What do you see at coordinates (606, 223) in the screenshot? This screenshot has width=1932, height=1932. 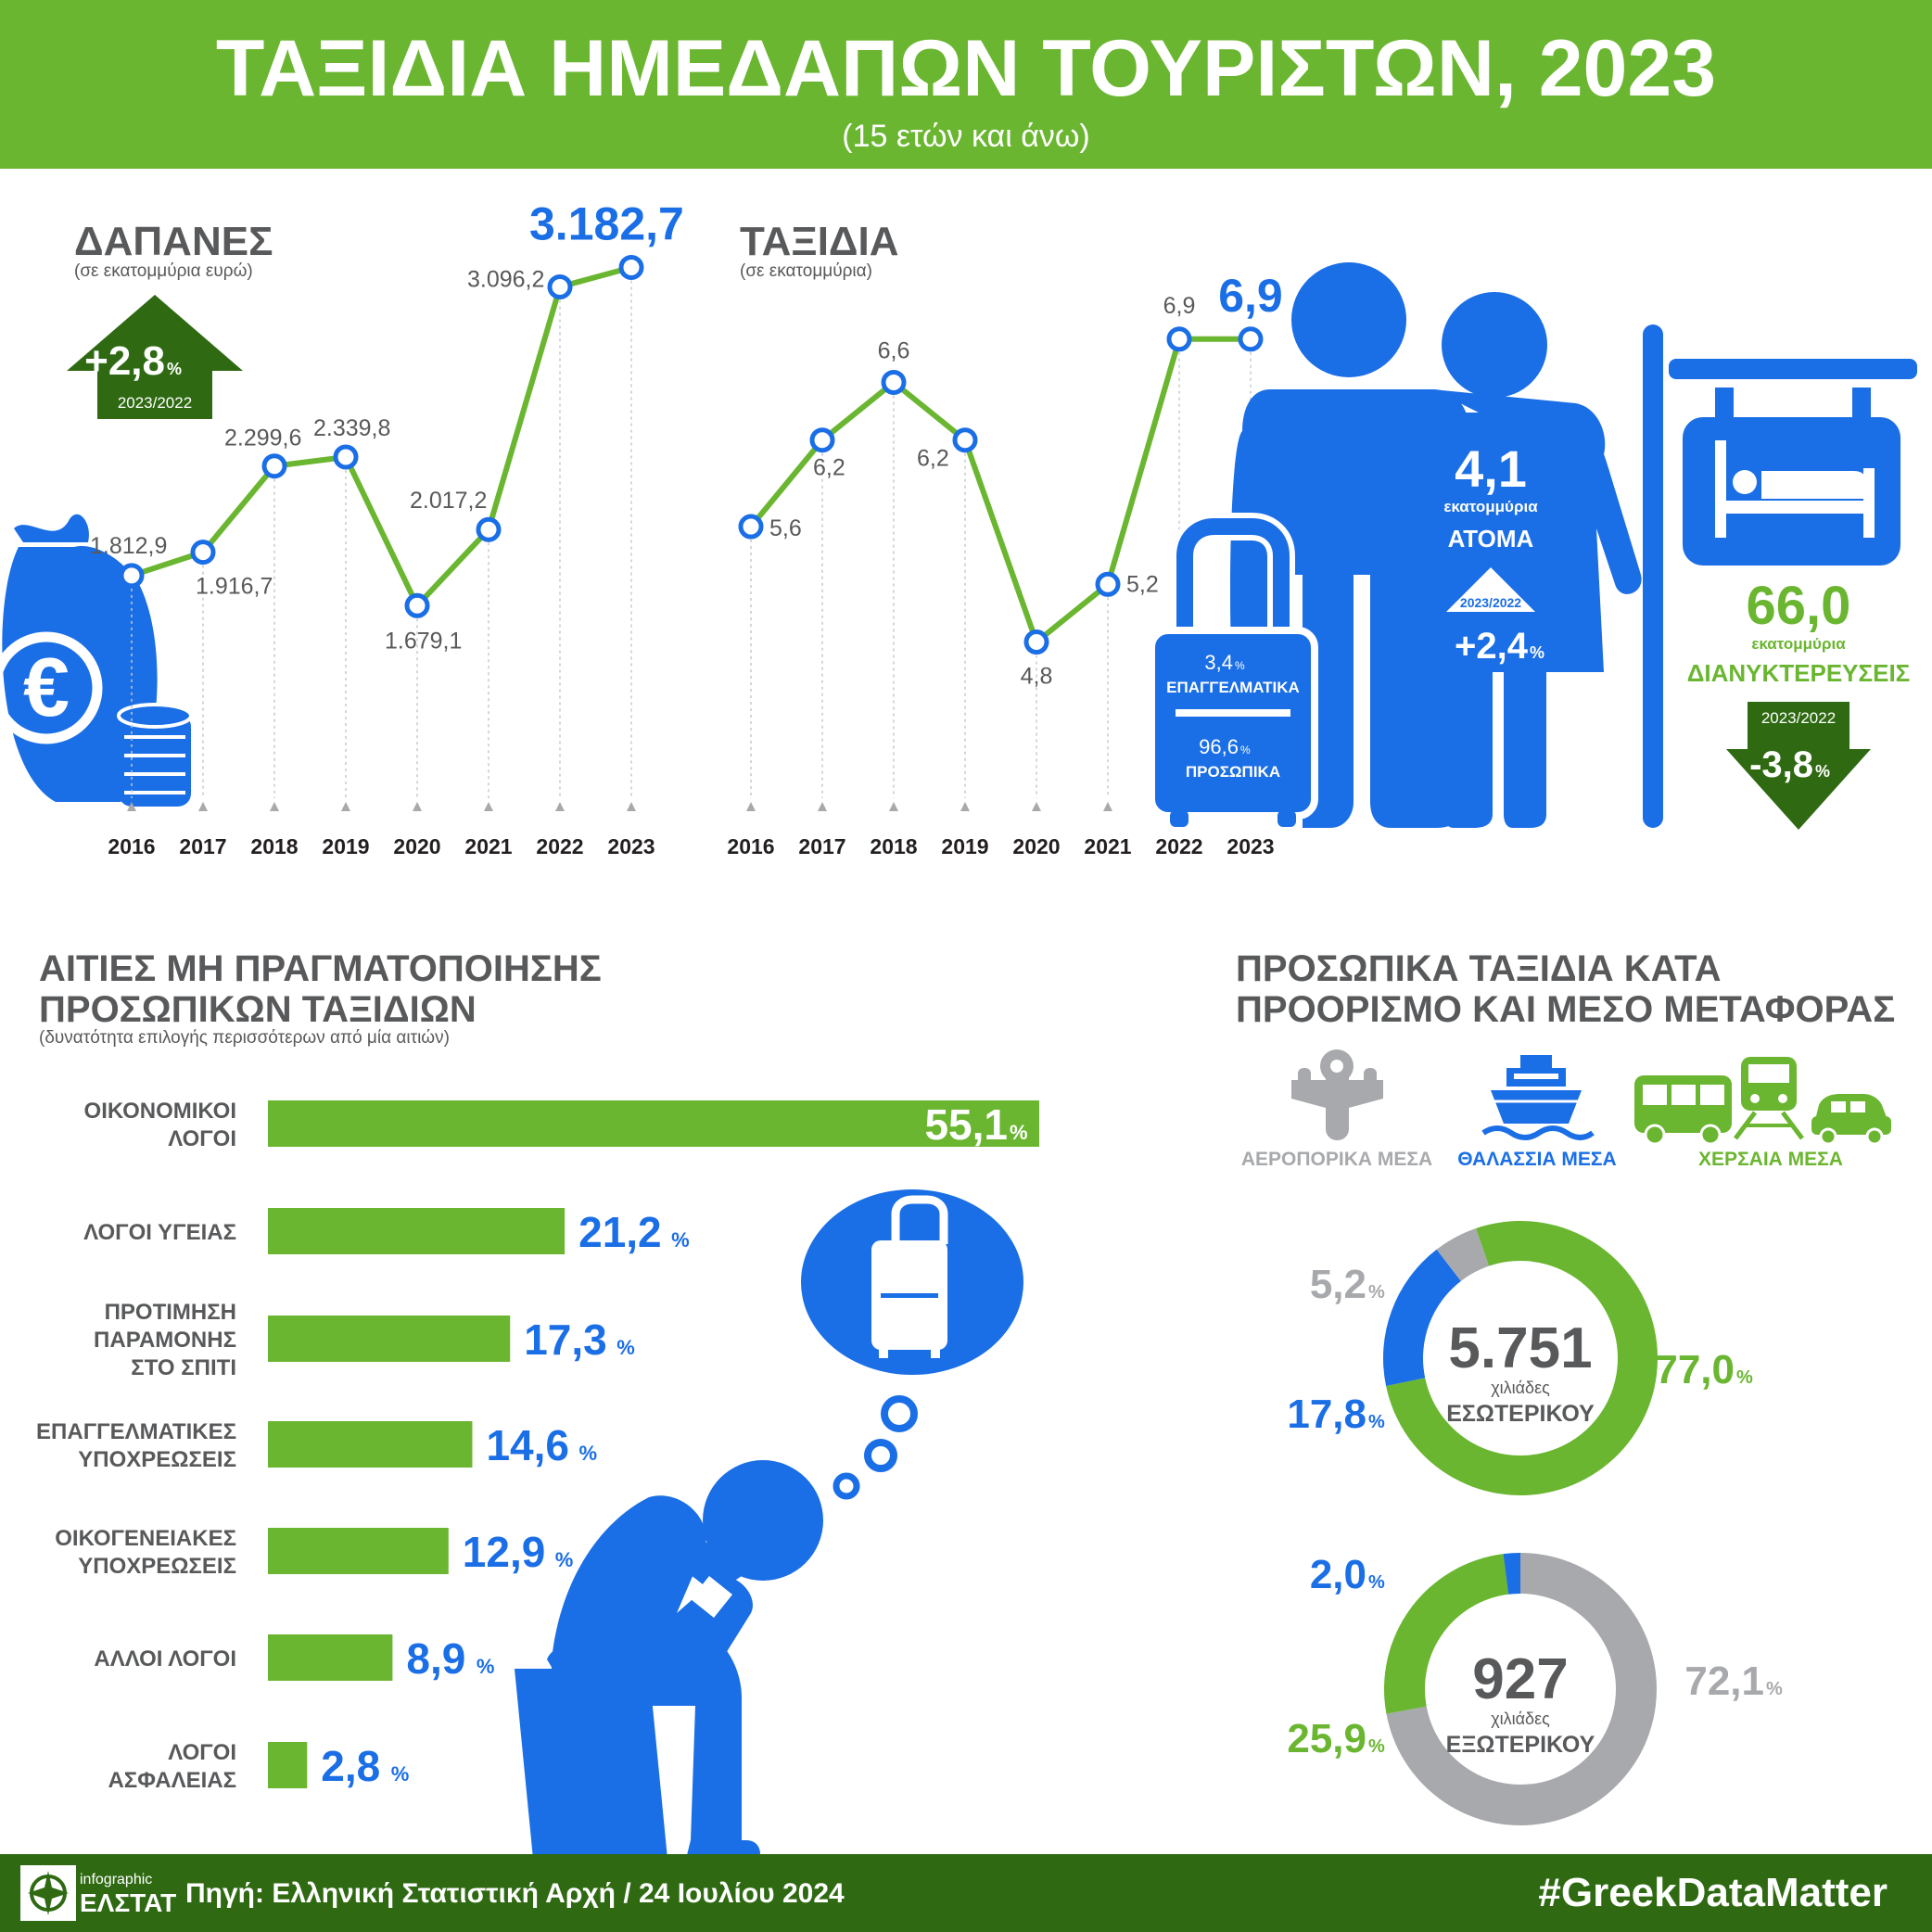 I see `data-label: 3.182,7` at bounding box center [606, 223].